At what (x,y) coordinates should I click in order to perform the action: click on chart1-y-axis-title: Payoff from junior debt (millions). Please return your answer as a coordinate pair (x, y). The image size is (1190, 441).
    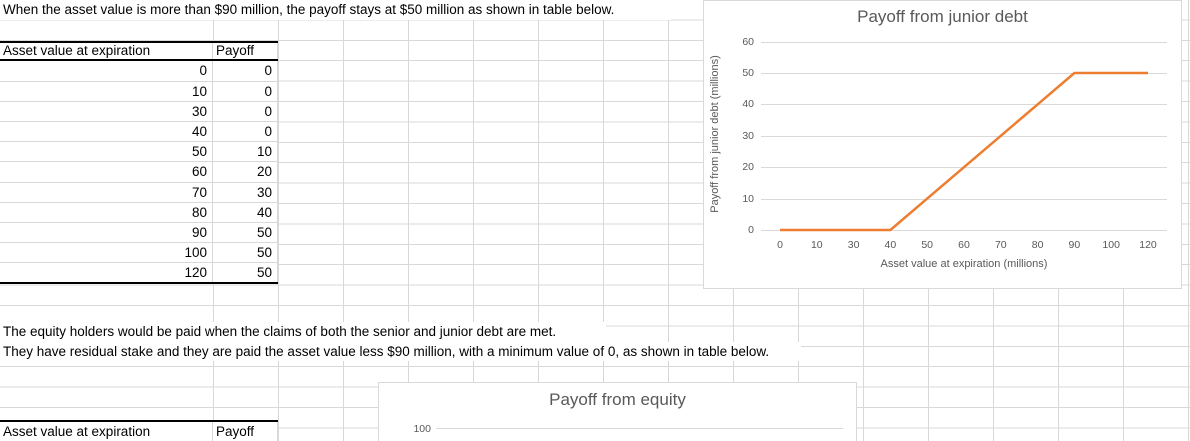
    Looking at the image, I should click on (715, 134).